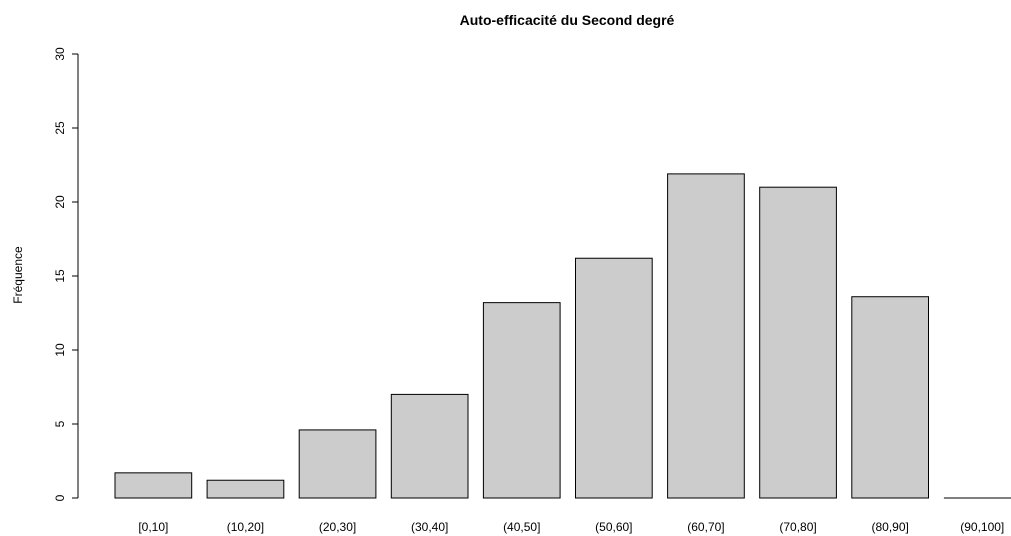 The width and height of the screenshot is (1011, 536). What do you see at coordinates (153, 527) in the screenshot?
I see `category-label: [0,10]` at bounding box center [153, 527].